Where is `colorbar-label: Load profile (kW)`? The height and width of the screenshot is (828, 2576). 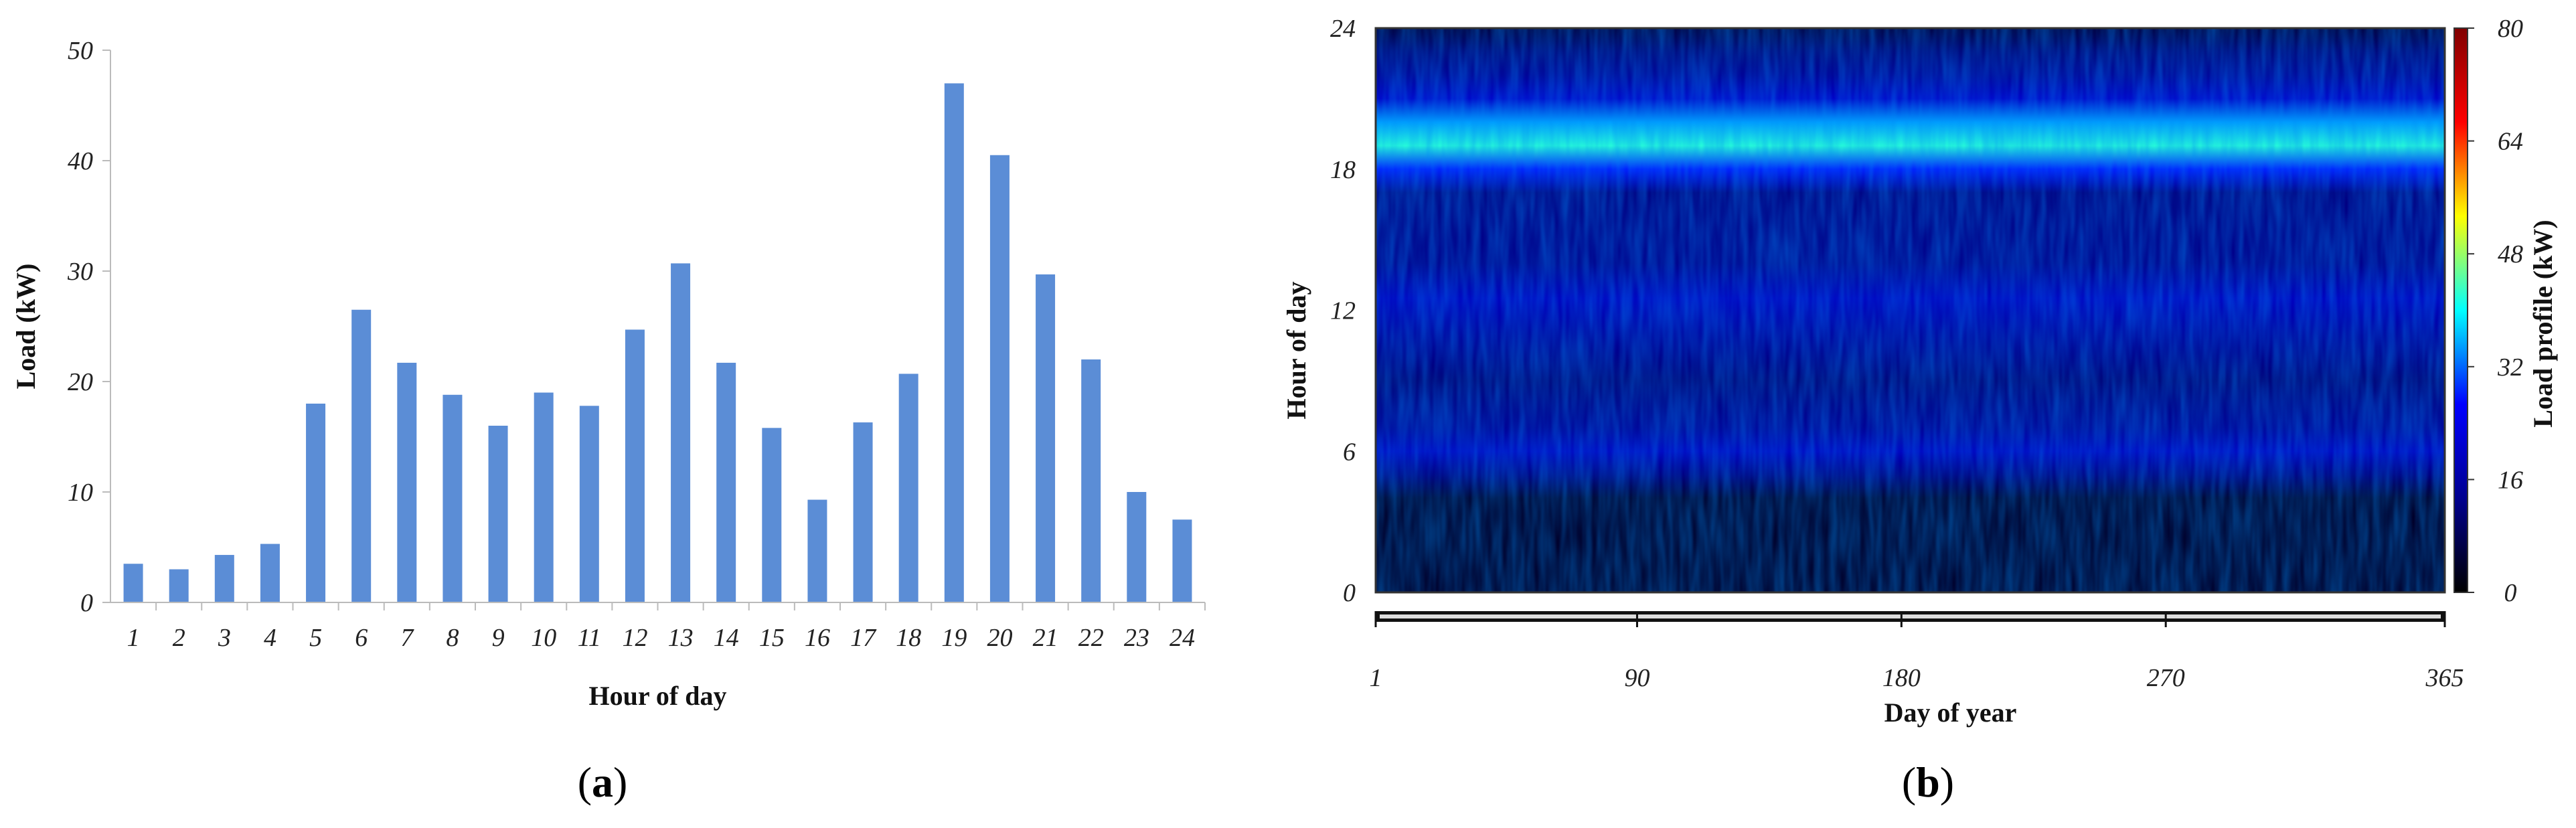 colorbar-label: Load profile (kW) is located at coordinates (2543, 323).